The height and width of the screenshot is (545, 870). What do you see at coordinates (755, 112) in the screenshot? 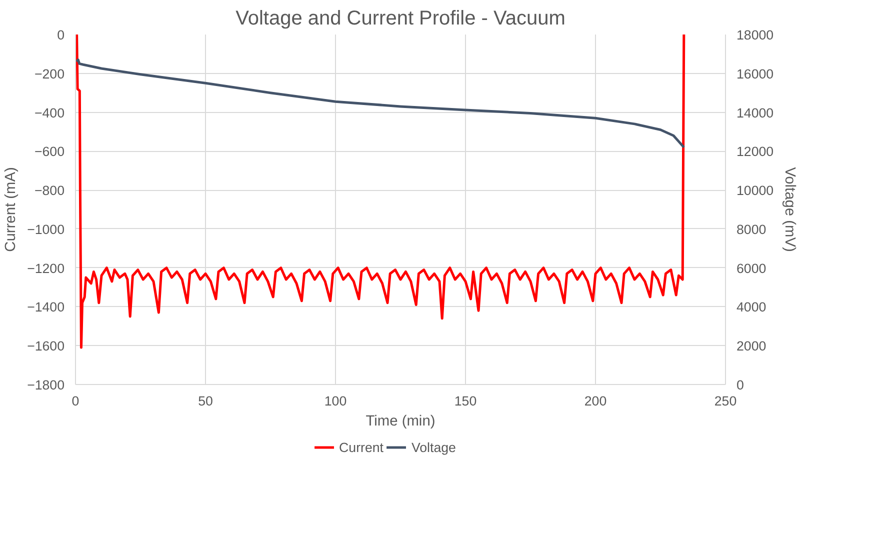
I see `y2-tick-label: 14000` at bounding box center [755, 112].